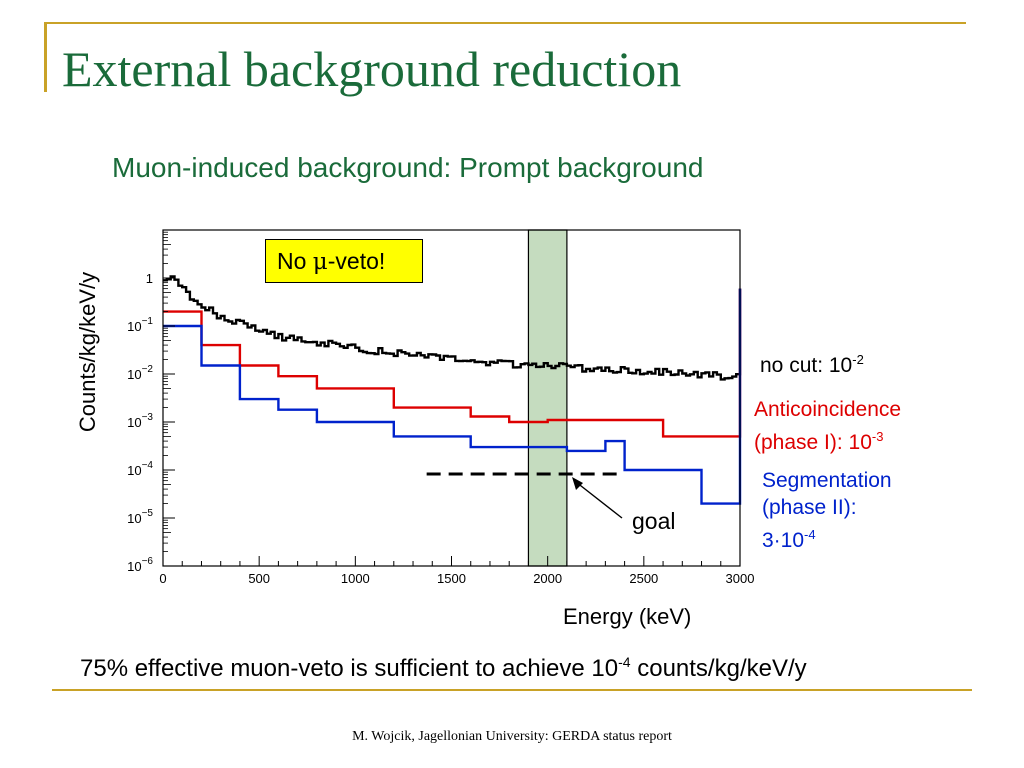  Describe the element at coordinates (372, 69) in the screenshot. I see `slide-title: External background reduction` at that location.